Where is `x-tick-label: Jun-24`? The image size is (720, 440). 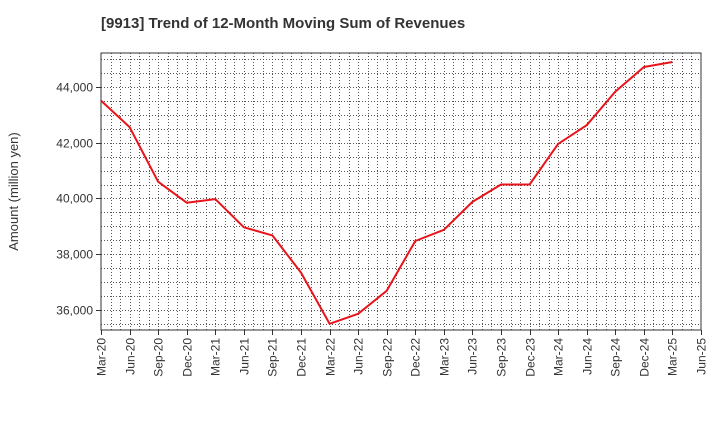
x-tick-label: Jun-24 is located at coordinates (588, 356).